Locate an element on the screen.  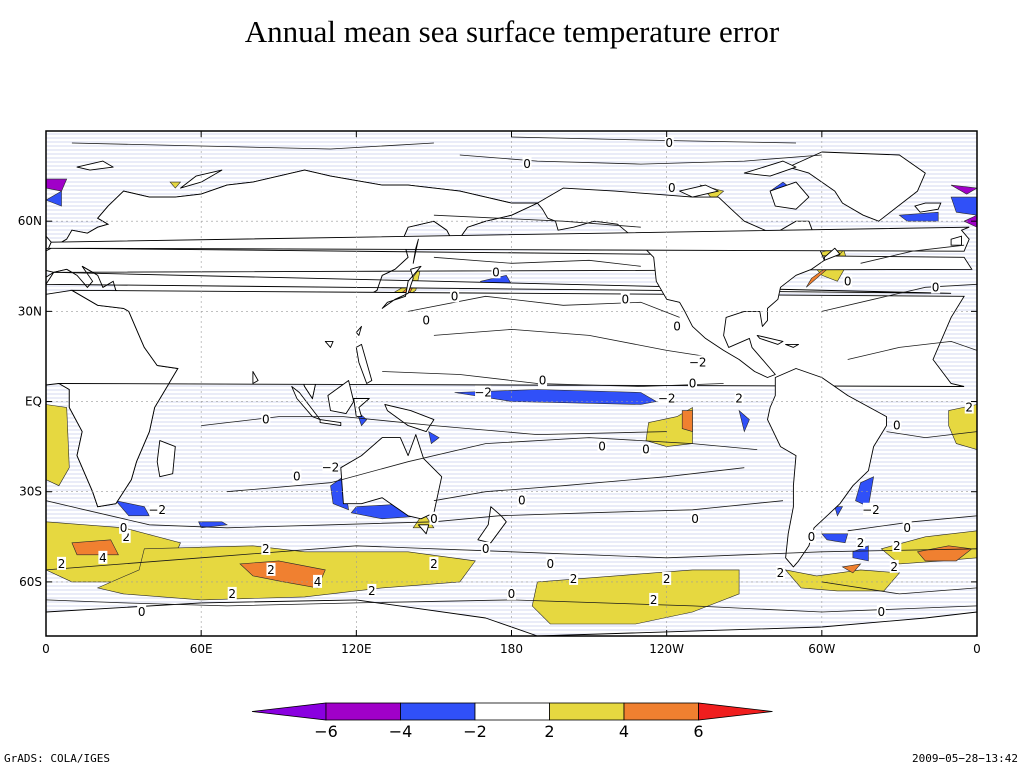
contour-label-35: 0 is located at coordinates (511, 593).